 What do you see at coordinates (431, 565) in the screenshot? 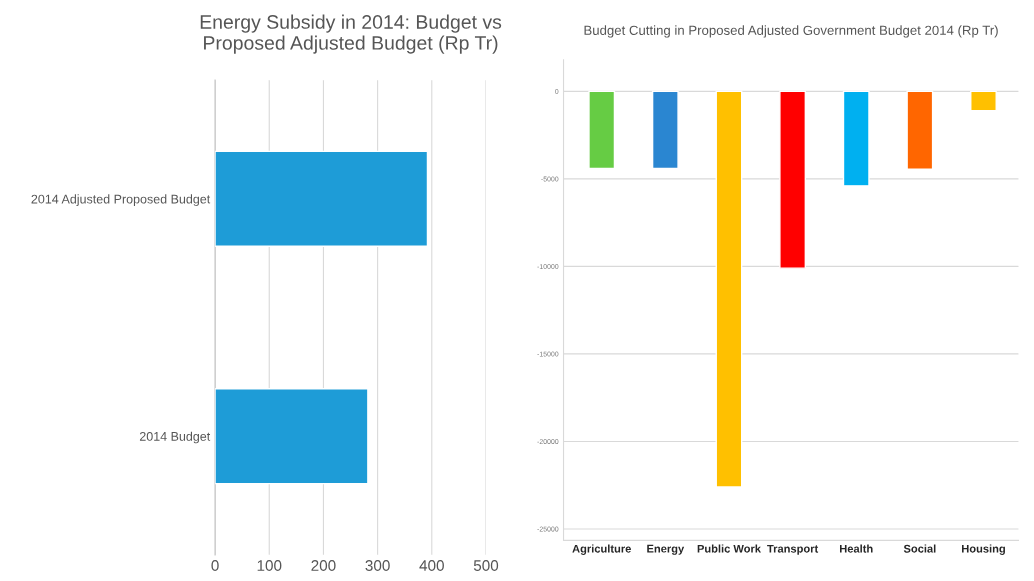
I see `x-tick-label: 400` at bounding box center [431, 565].